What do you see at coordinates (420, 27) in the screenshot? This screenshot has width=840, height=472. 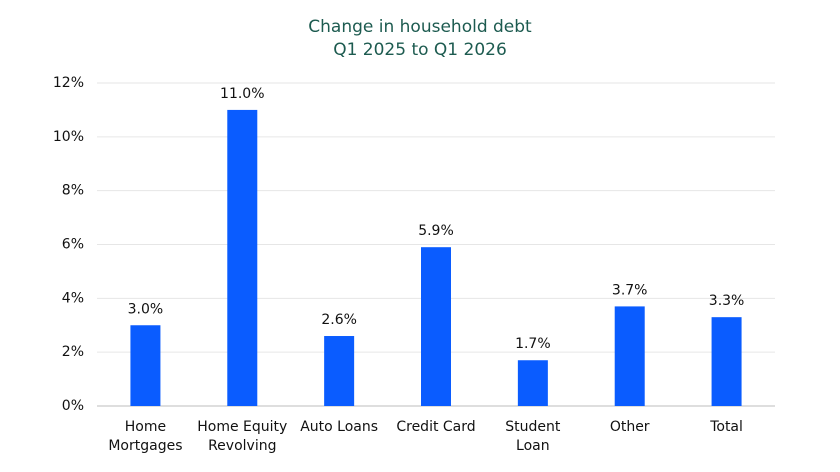 I see `chart-title: Change in household debt` at bounding box center [420, 27].